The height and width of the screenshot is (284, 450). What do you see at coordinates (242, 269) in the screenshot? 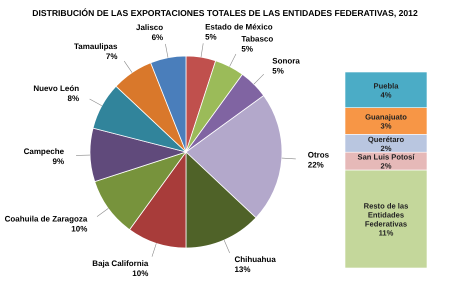
I see `data-label: 13%` at bounding box center [242, 269].